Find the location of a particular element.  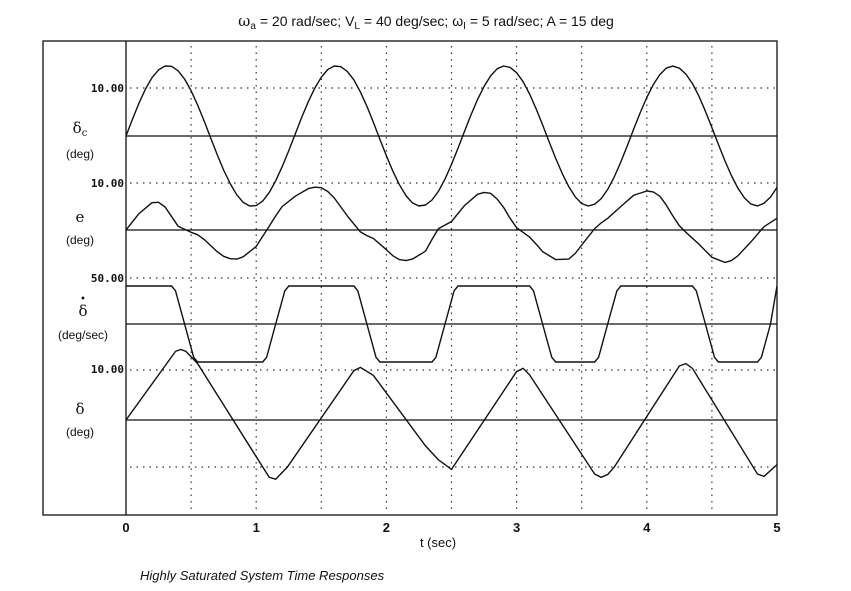

title-omega-a-sub: a is located at coordinates (253, 26).